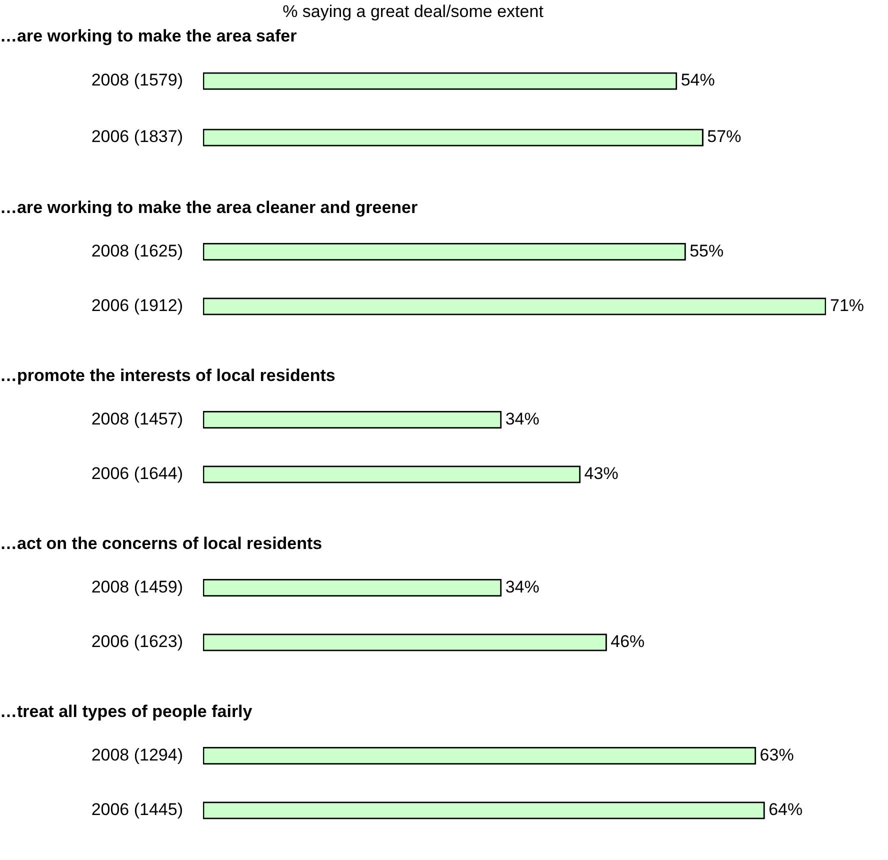  What do you see at coordinates (137, 136) in the screenshot?
I see `y-tick-label: 2006 (1837)` at bounding box center [137, 136].